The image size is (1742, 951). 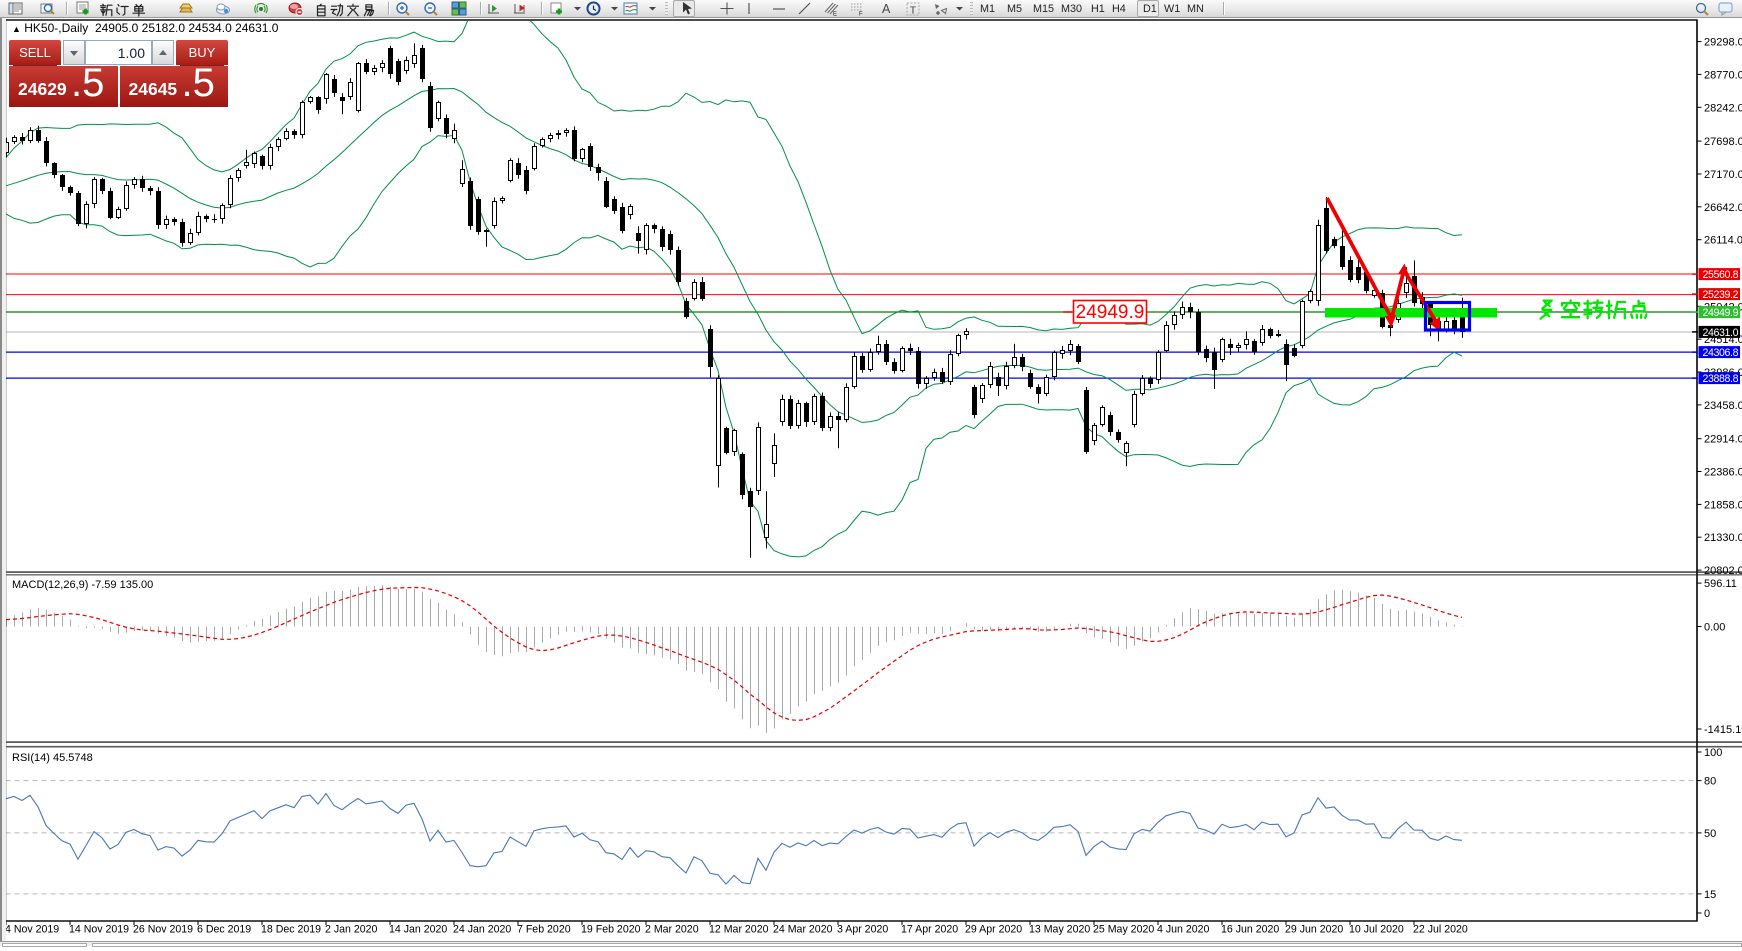 I want to click on svg-text: 19 Feb 2020, so click(x=611, y=930).